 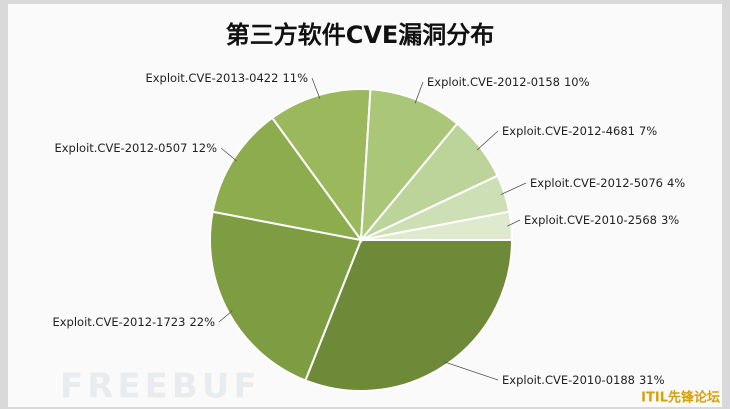 What do you see at coordinates (596, 183) in the screenshot?
I see `category-label: Exploit.CVE-2012-5076` at bounding box center [596, 183].